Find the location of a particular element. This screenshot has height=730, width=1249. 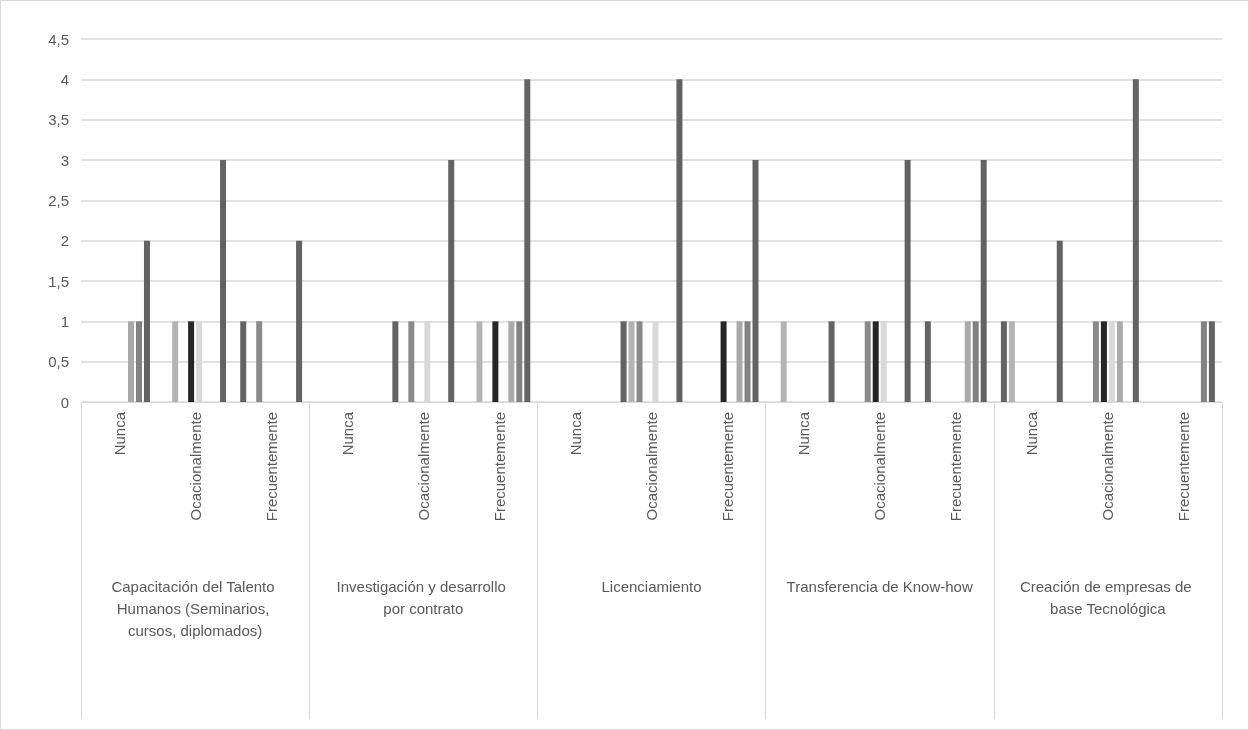

y-tick-label: 2,5 is located at coordinates (58, 200).